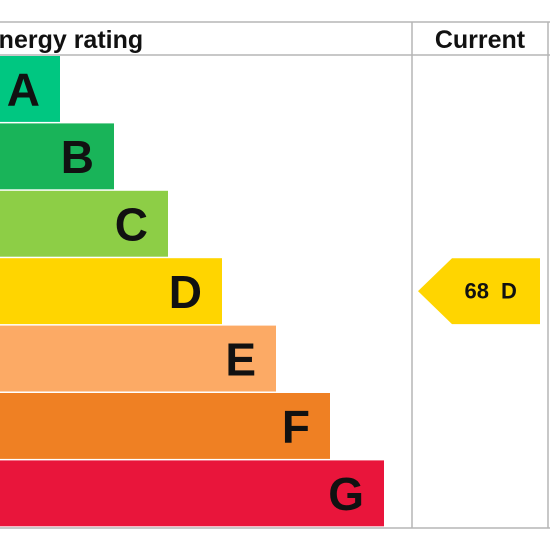  I want to click on header-title: Energy rating, so click(71, 40).